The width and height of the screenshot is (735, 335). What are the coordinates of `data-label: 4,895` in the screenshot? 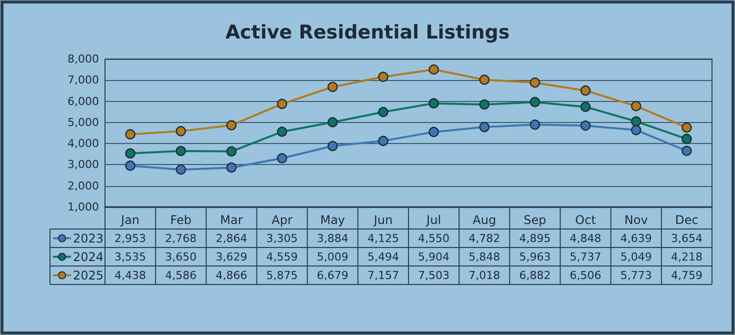 It's located at (535, 238).